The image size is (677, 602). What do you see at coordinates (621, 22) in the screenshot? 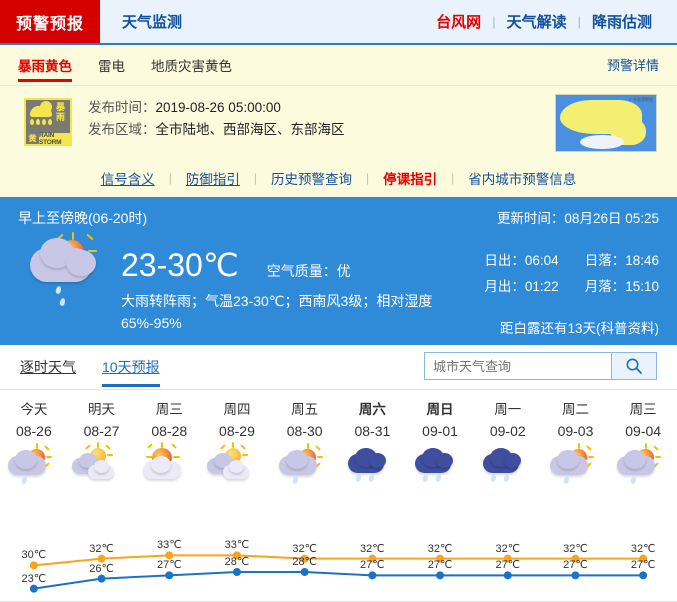
I see `nav-item-rain-estimate: 降雨估测` at bounding box center [621, 22].